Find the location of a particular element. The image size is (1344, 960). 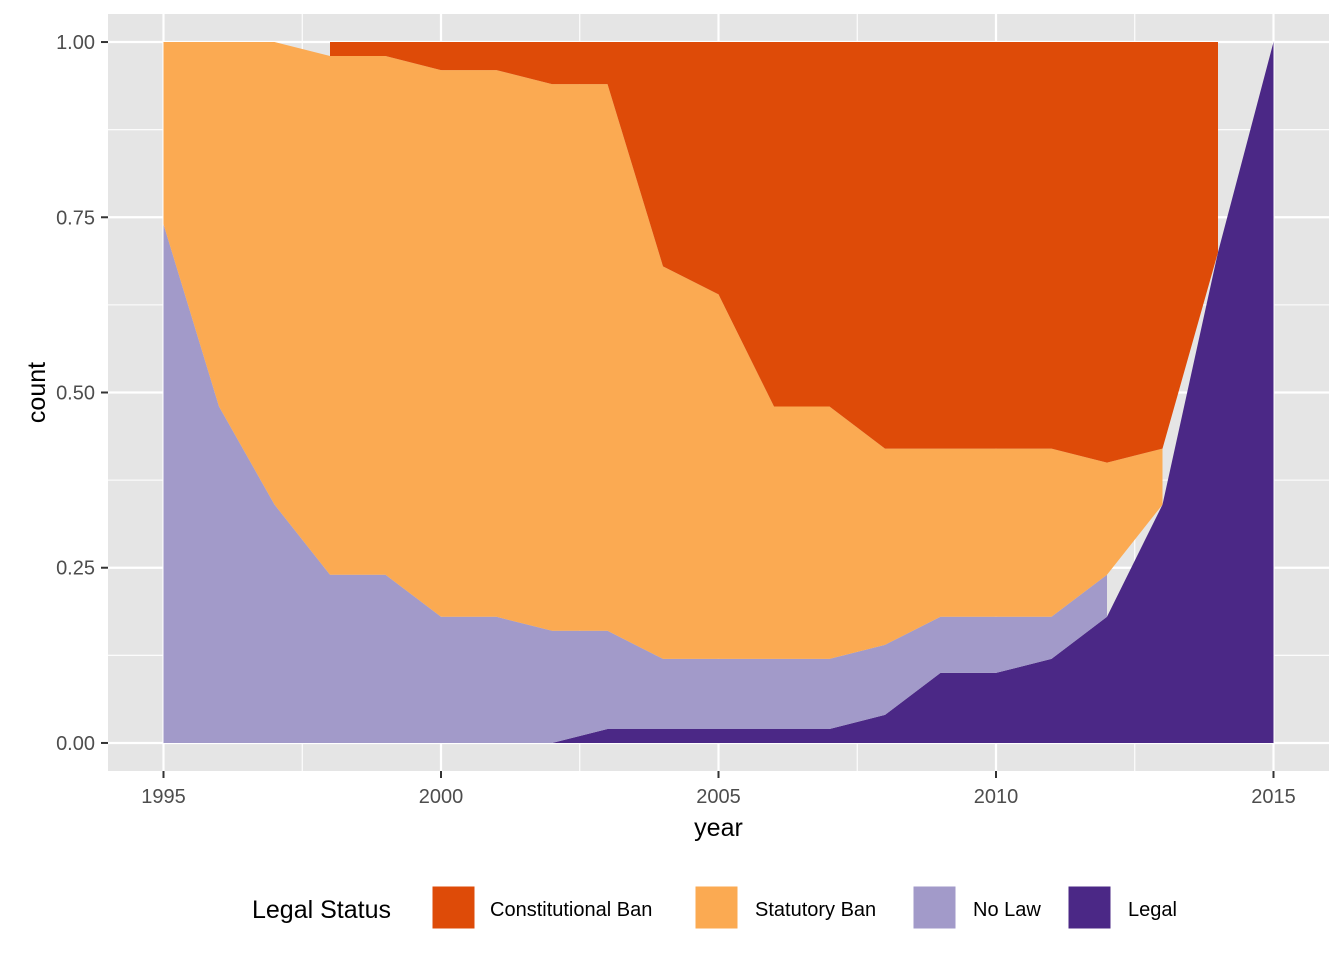

y-axis-title: count is located at coordinates (37, 392).